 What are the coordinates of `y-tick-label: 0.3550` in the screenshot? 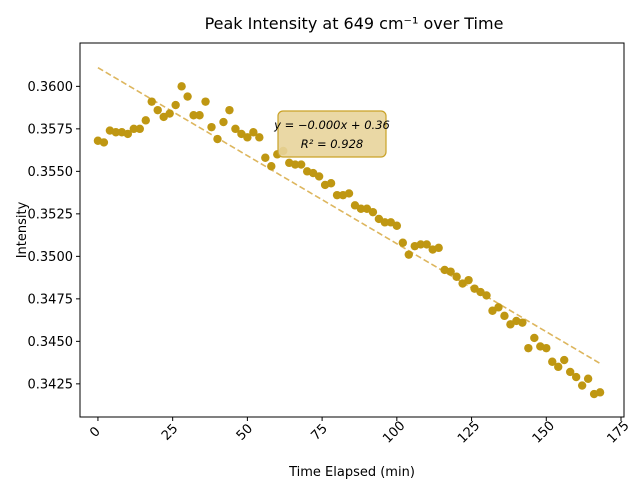 It's located at (51, 172).